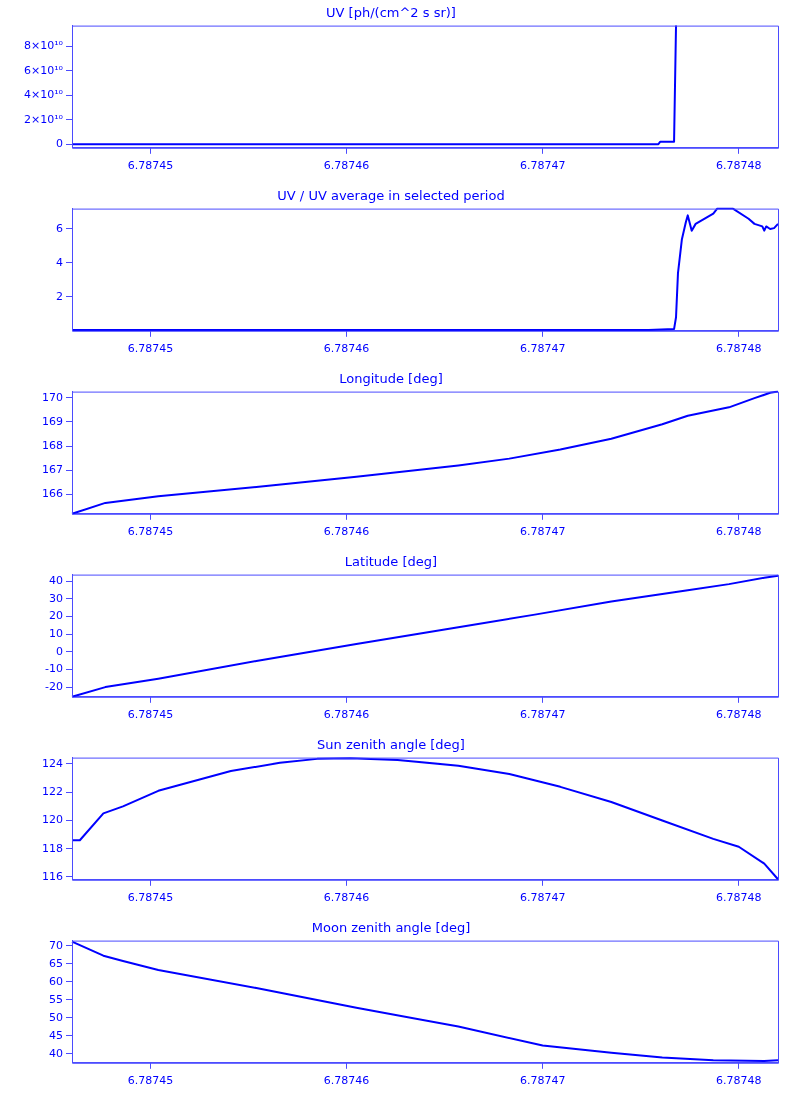 Image resolution: width=800 pixels, height=1100 pixels. What do you see at coordinates (56, 616) in the screenshot?
I see `y-tick-label: 20` at bounding box center [56, 616].